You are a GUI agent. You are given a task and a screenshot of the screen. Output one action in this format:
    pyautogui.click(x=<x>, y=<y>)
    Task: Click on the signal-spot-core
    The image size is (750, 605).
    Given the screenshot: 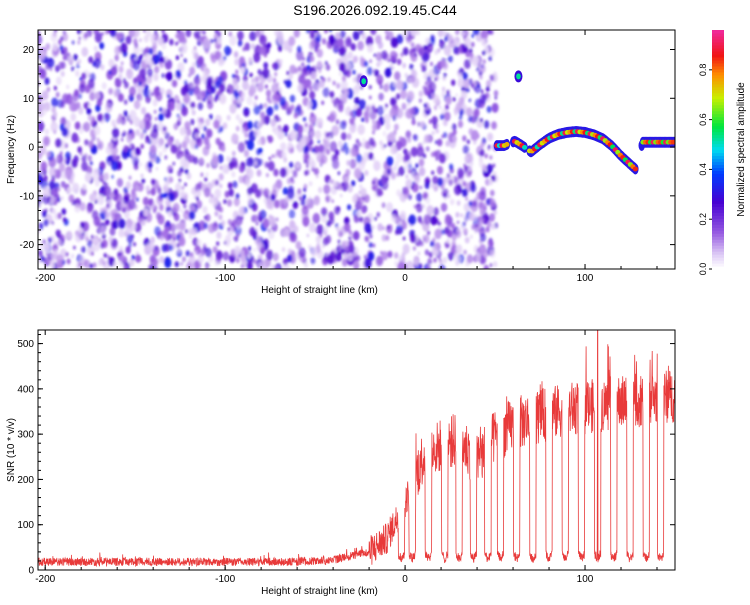 What is the action you would take?
    pyautogui.click(x=363, y=81)
    